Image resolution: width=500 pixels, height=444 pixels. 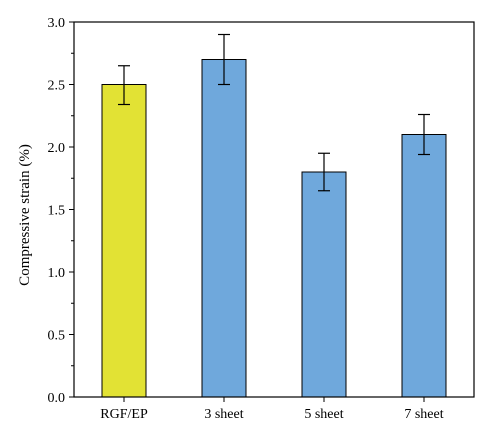 I want to click on y-tick-label: 1.0, so click(x=57, y=273).